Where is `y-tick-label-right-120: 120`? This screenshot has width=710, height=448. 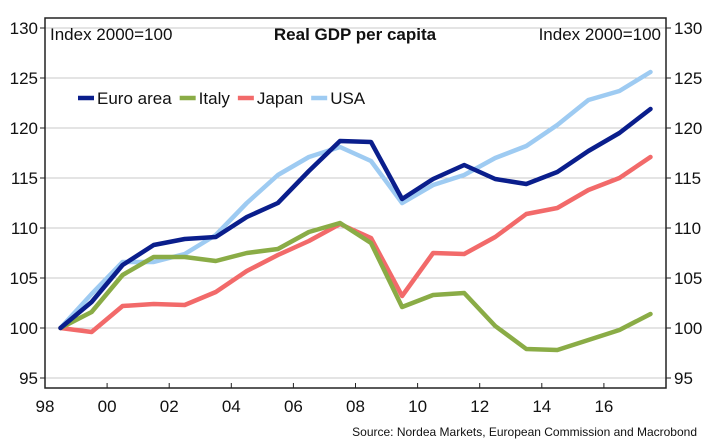
y-tick-label-right-120: 120 is located at coordinates (688, 128).